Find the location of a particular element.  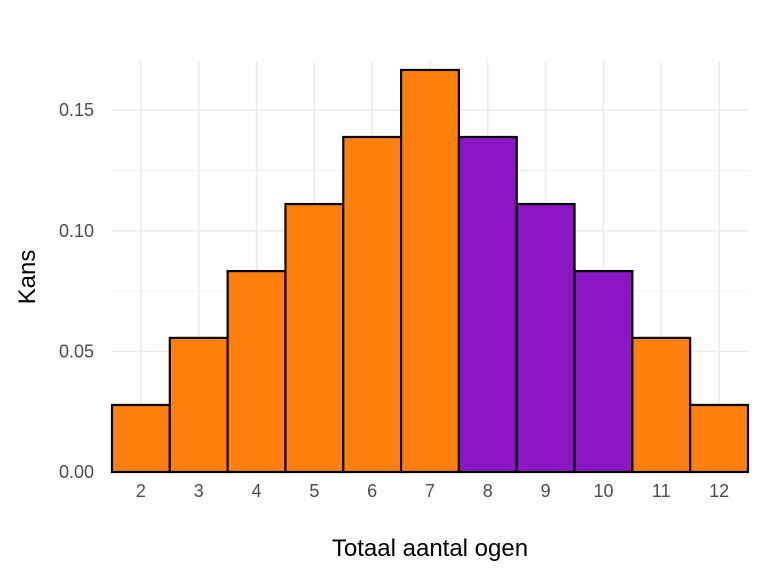

y-axis-title: Kans is located at coordinates (27, 277).